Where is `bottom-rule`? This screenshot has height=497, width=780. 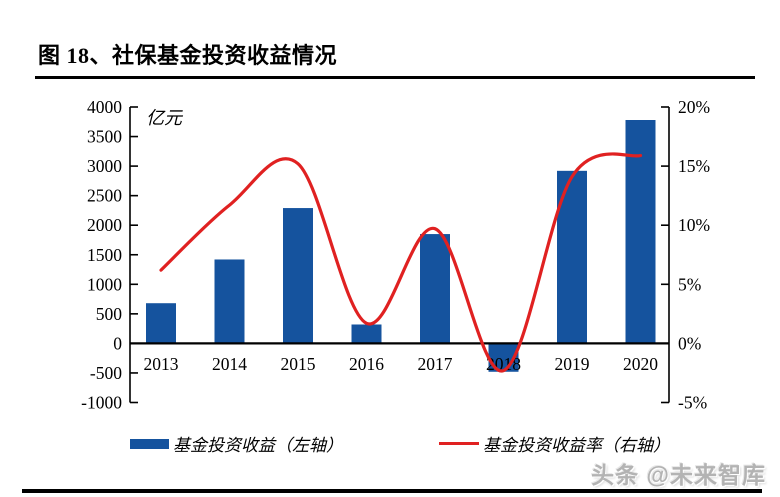 bottom-rule is located at coordinates (392, 491).